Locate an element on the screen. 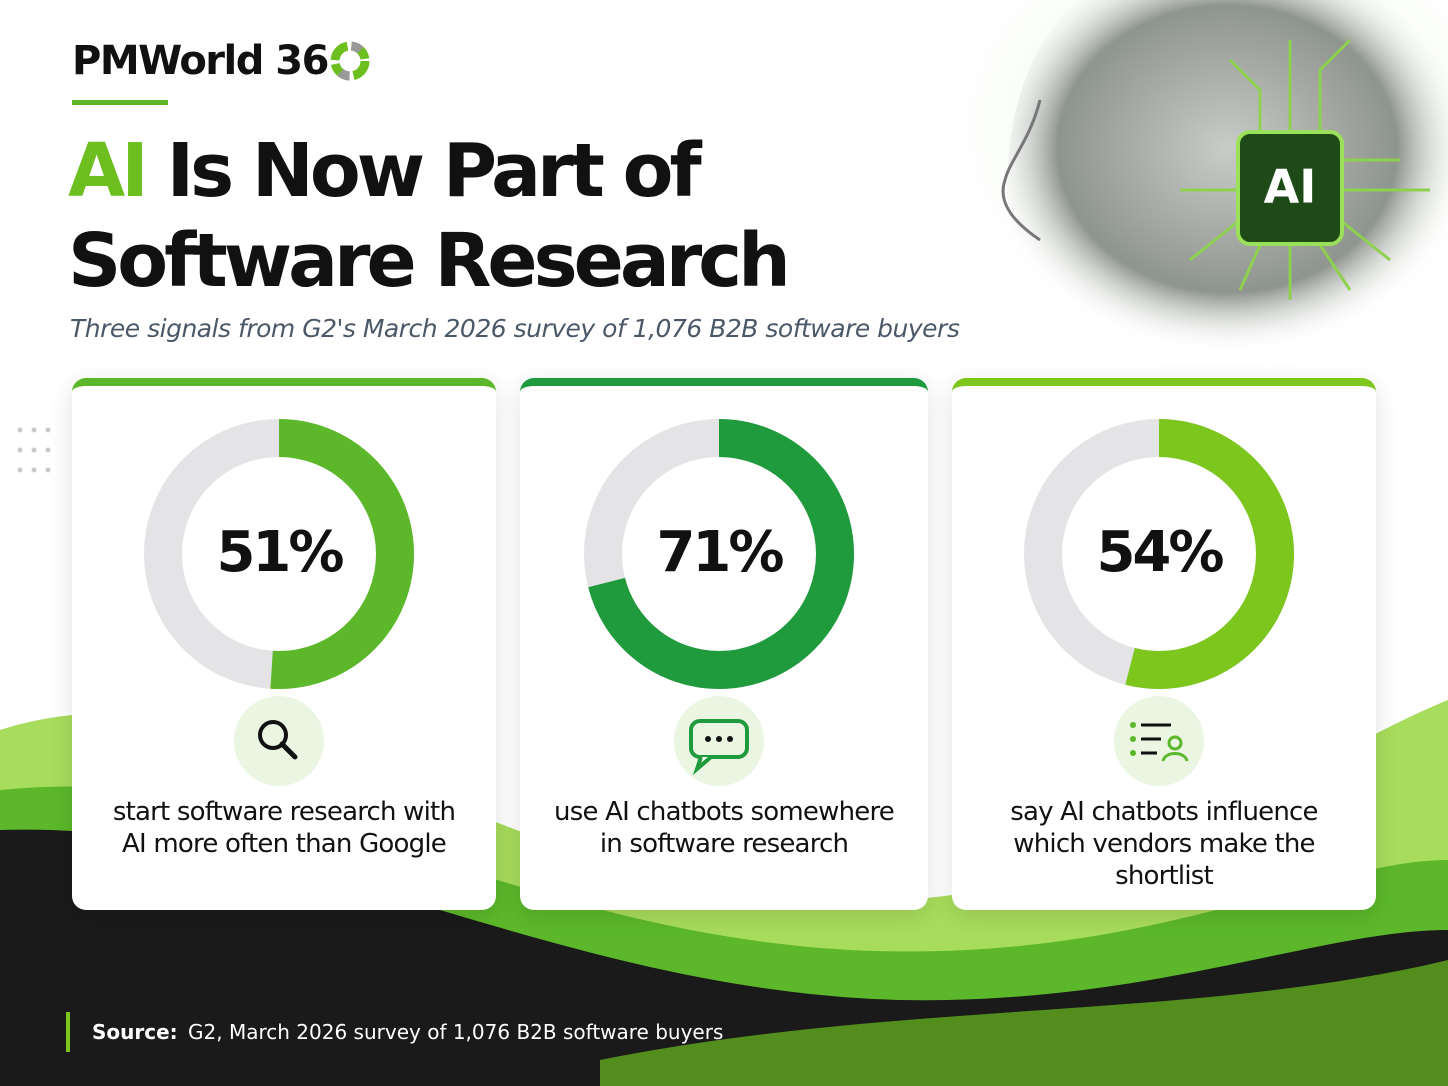 This screenshot has width=1448, height=1086. brand-name: PMWorld 36 is located at coordinates (200, 61).